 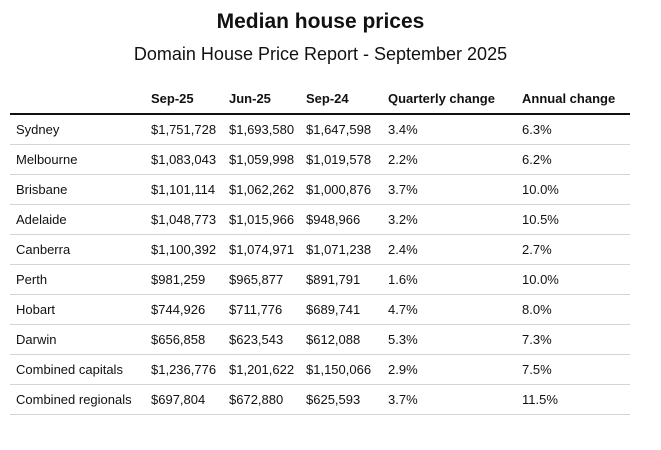 I want to click on table-cell: 2.2%, so click(x=449, y=159).